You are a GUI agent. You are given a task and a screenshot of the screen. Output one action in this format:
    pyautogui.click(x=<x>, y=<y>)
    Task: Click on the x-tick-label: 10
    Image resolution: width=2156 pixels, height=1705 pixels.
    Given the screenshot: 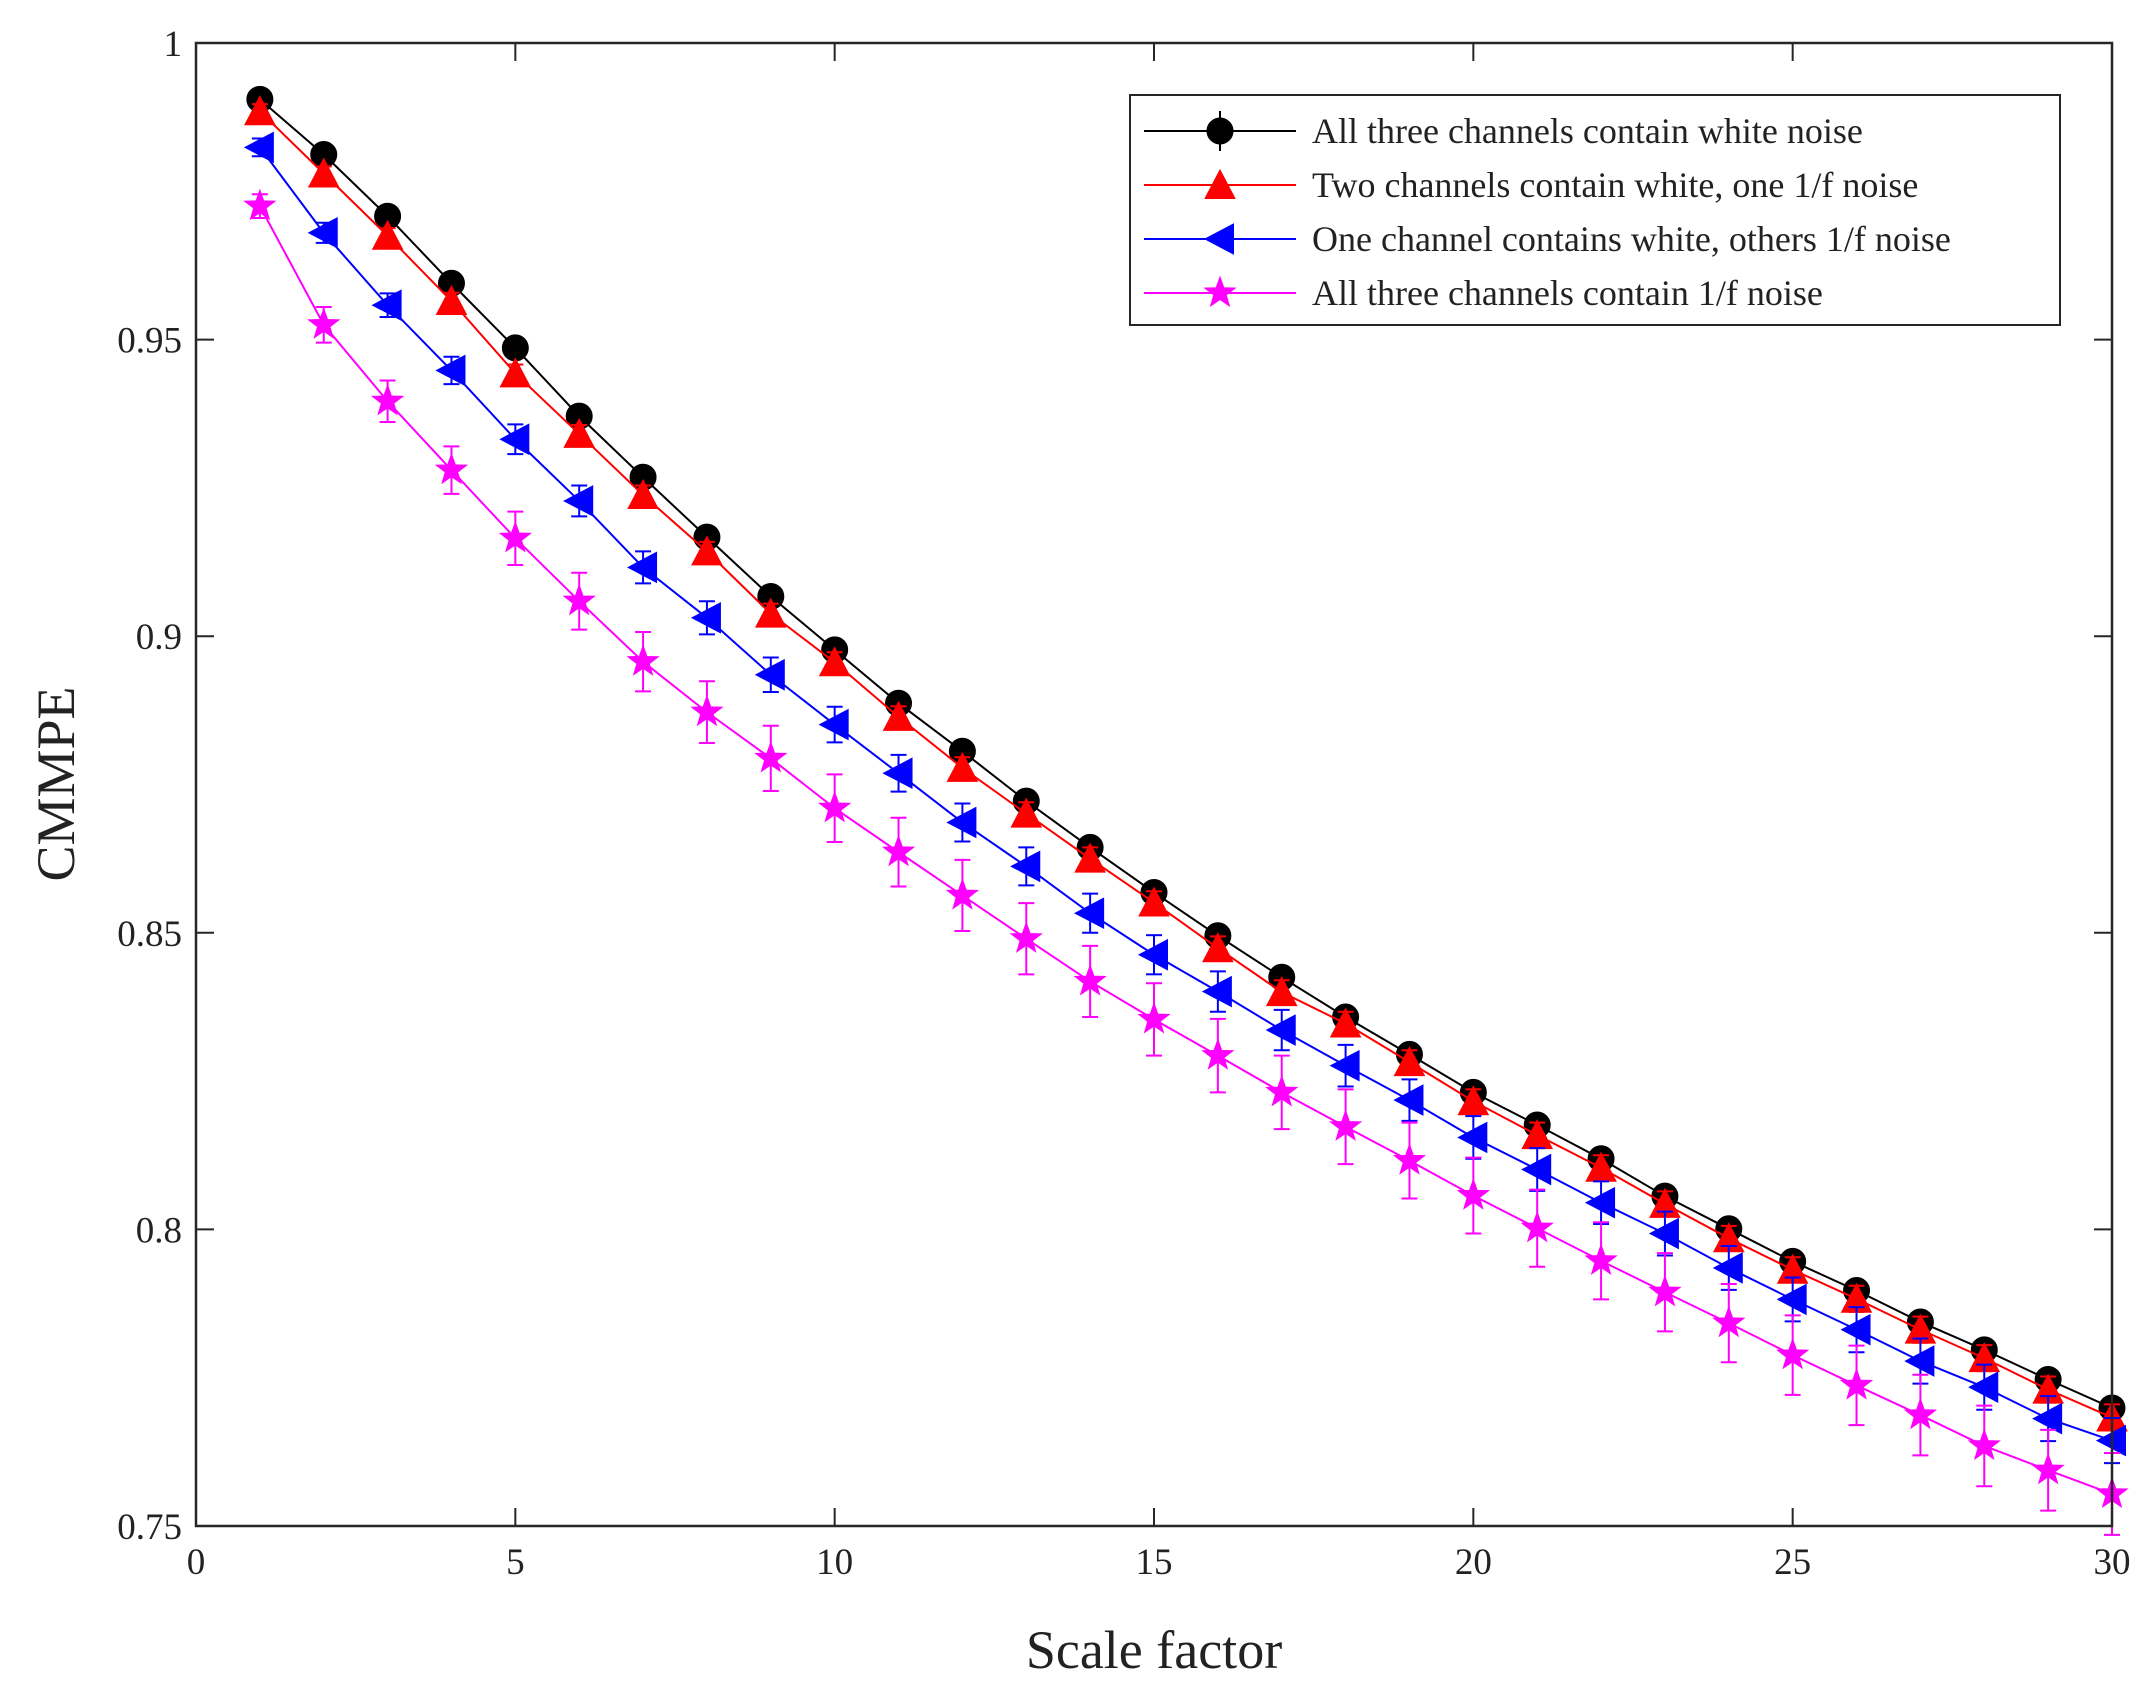 What is the action you would take?
    pyautogui.click(x=834, y=1562)
    